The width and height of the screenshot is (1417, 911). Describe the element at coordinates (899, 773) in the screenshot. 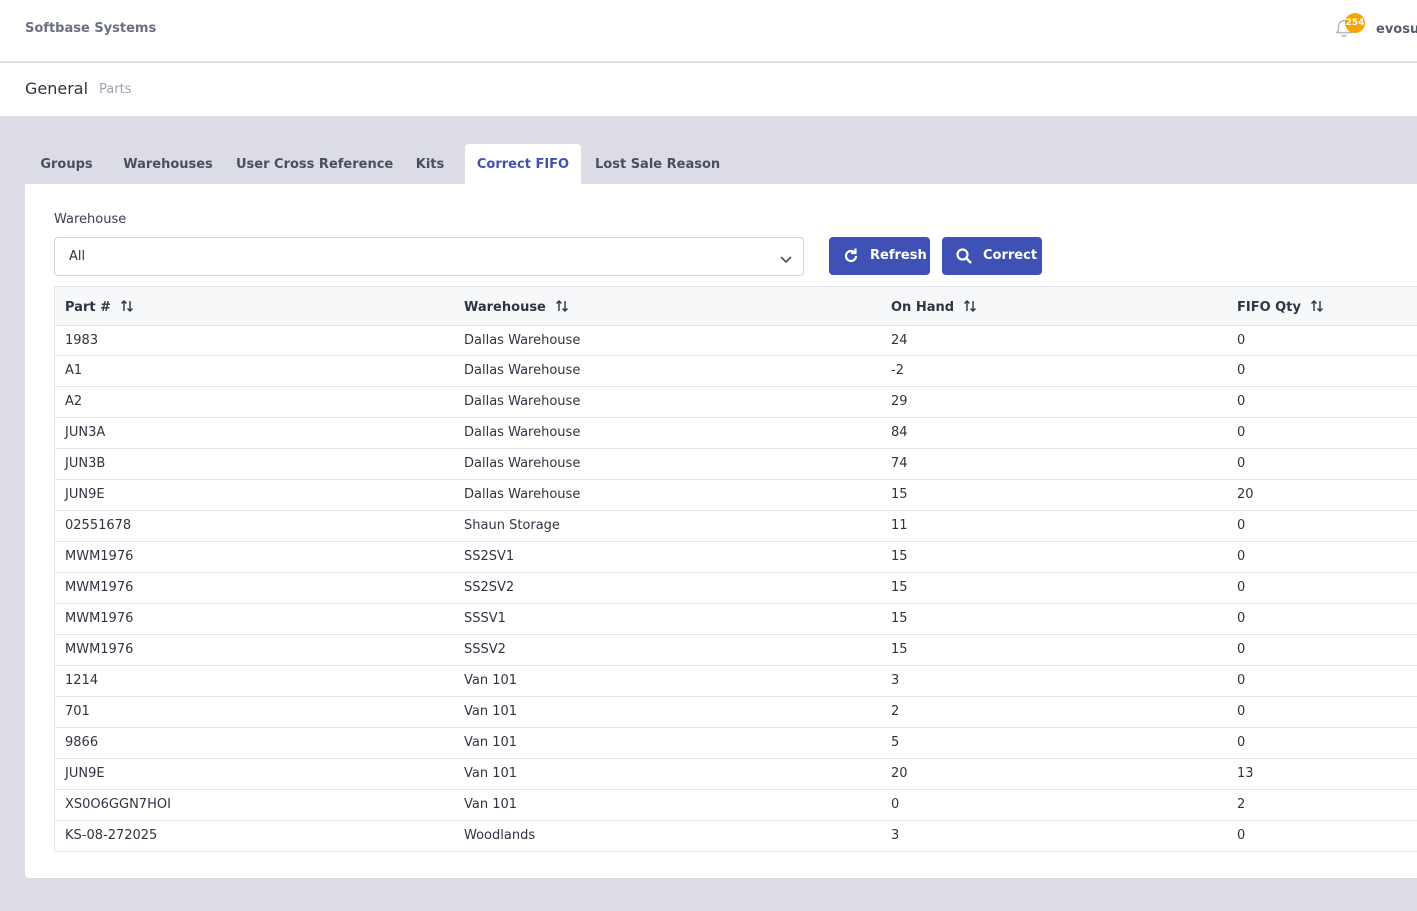

I see `cell-on-hand: 20` at that location.